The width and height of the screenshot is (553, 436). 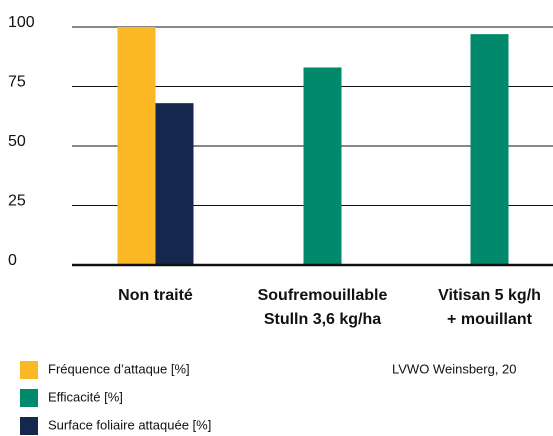 I want to click on x-tick-label: Soufremouillable, so click(x=323, y=295).